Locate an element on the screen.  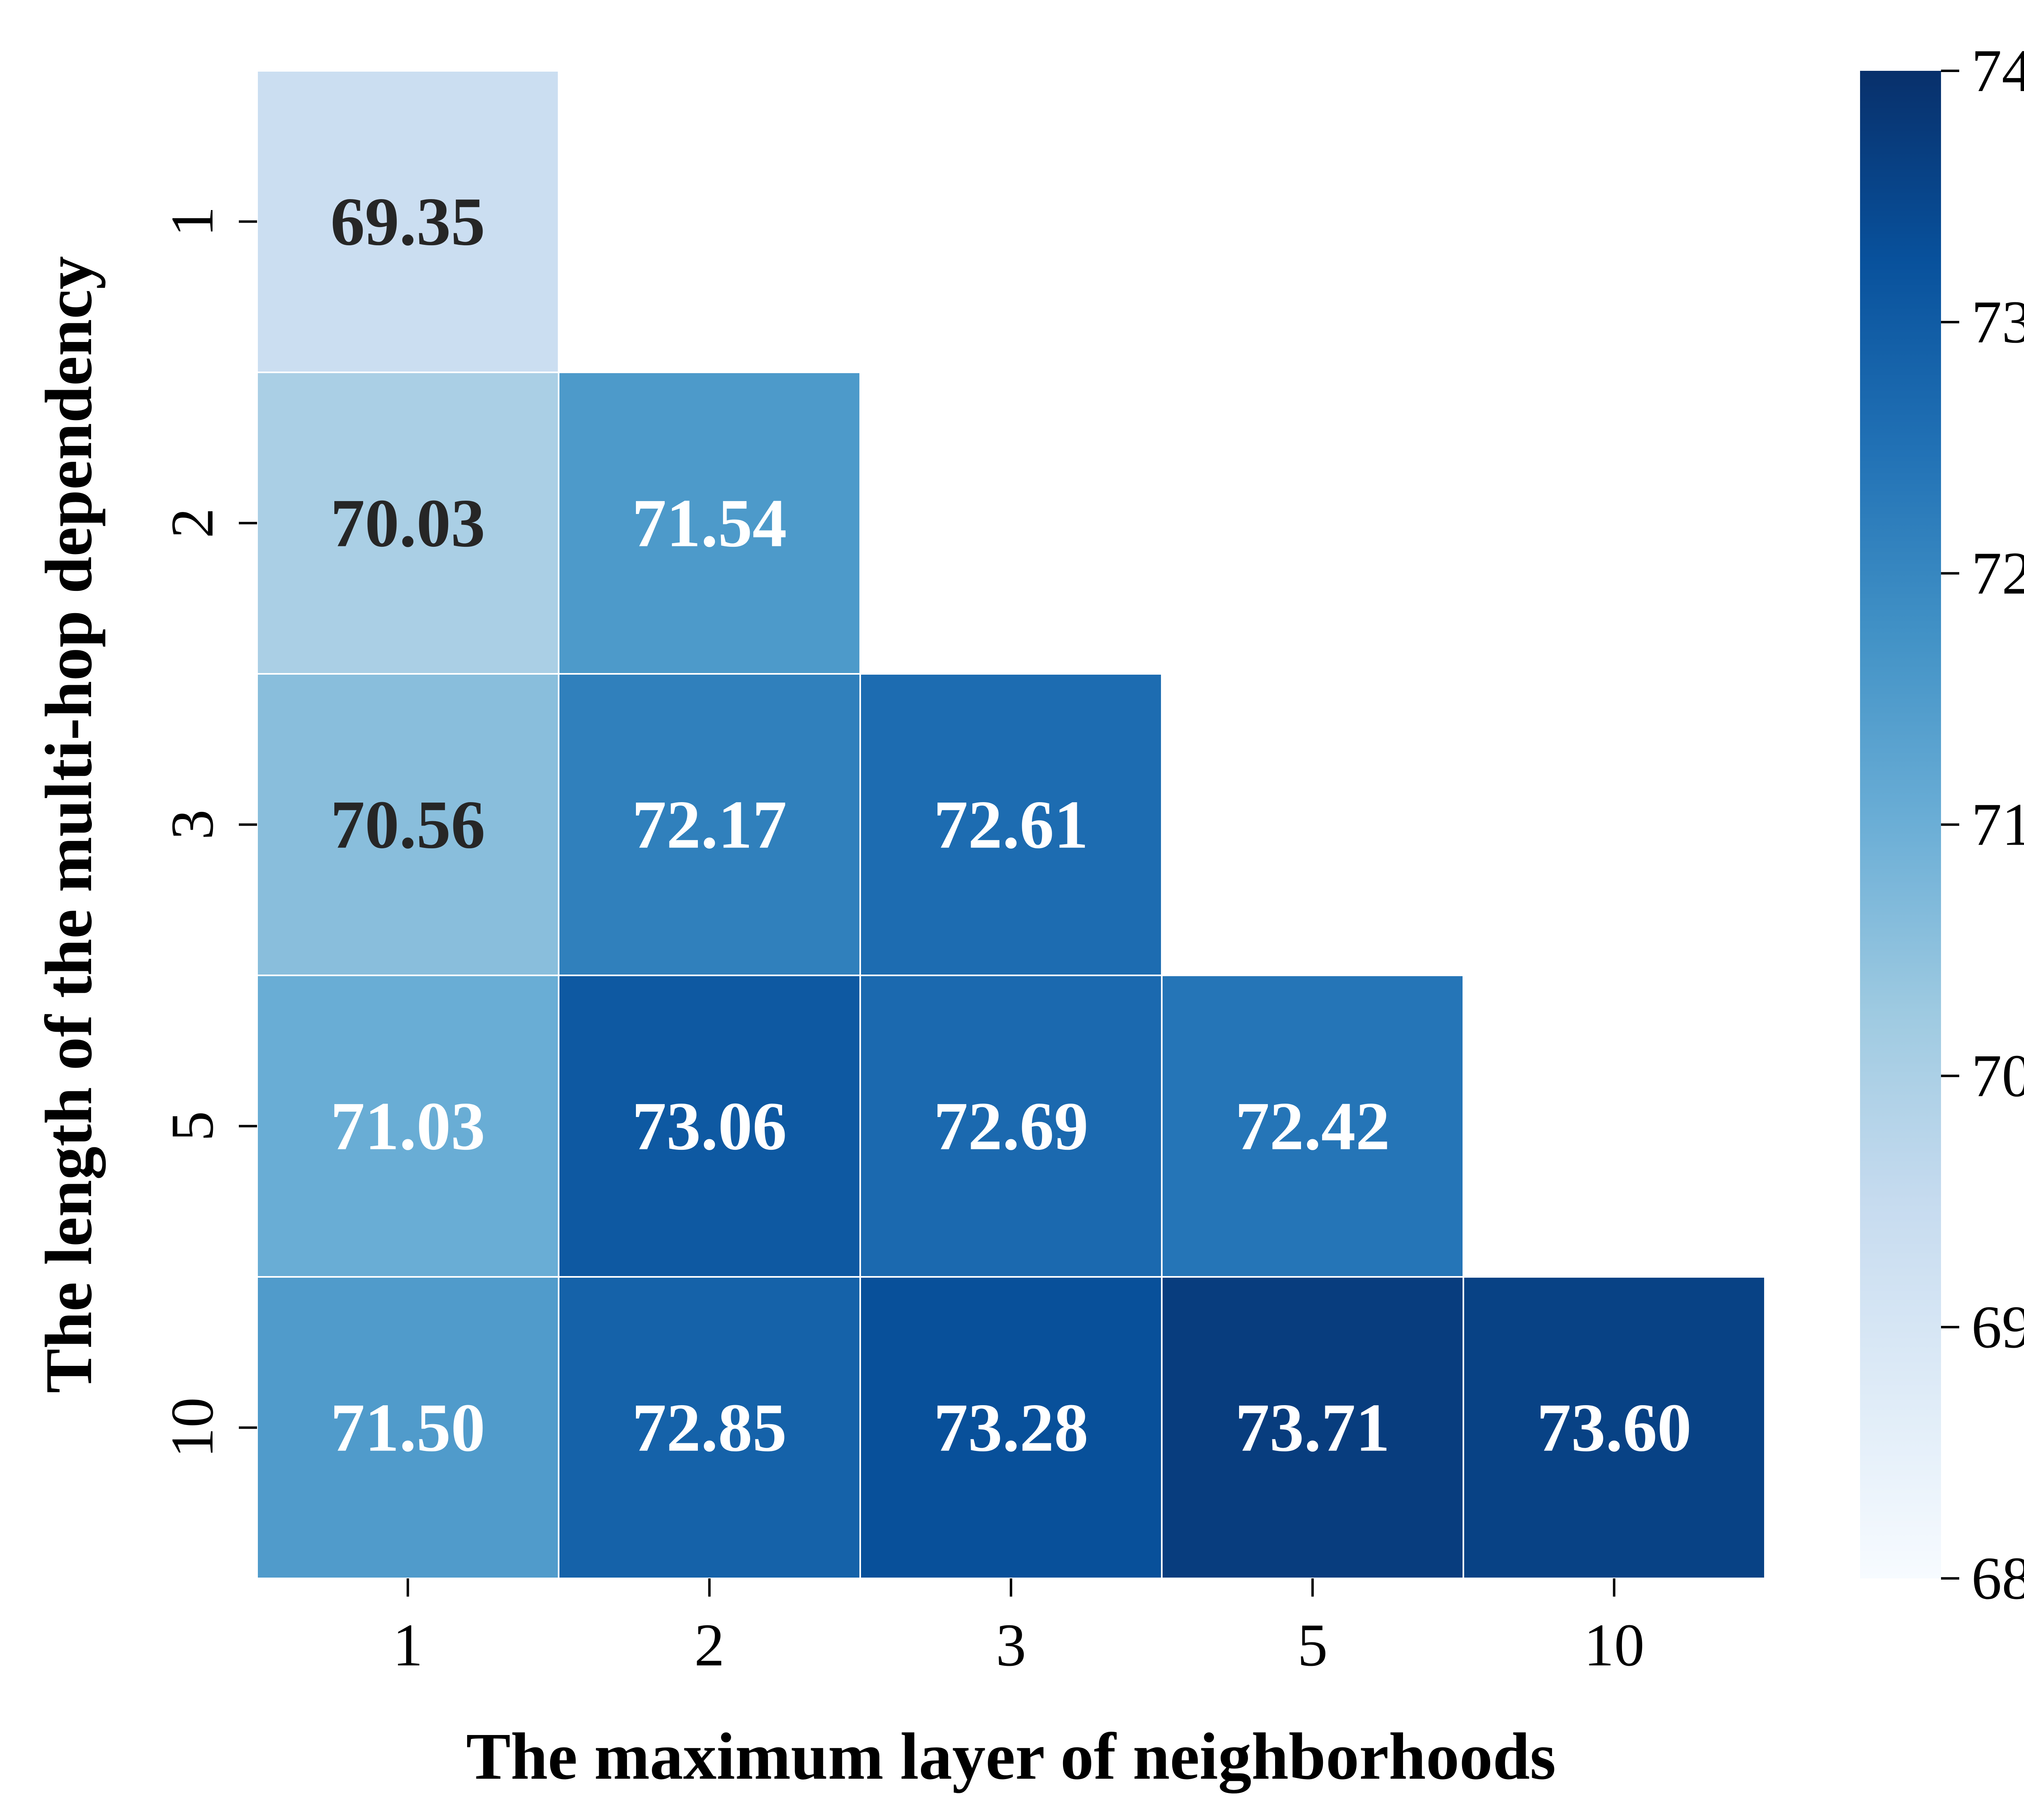
colorbar-tick-label: 69 is located at coordinates (1997, 1327).